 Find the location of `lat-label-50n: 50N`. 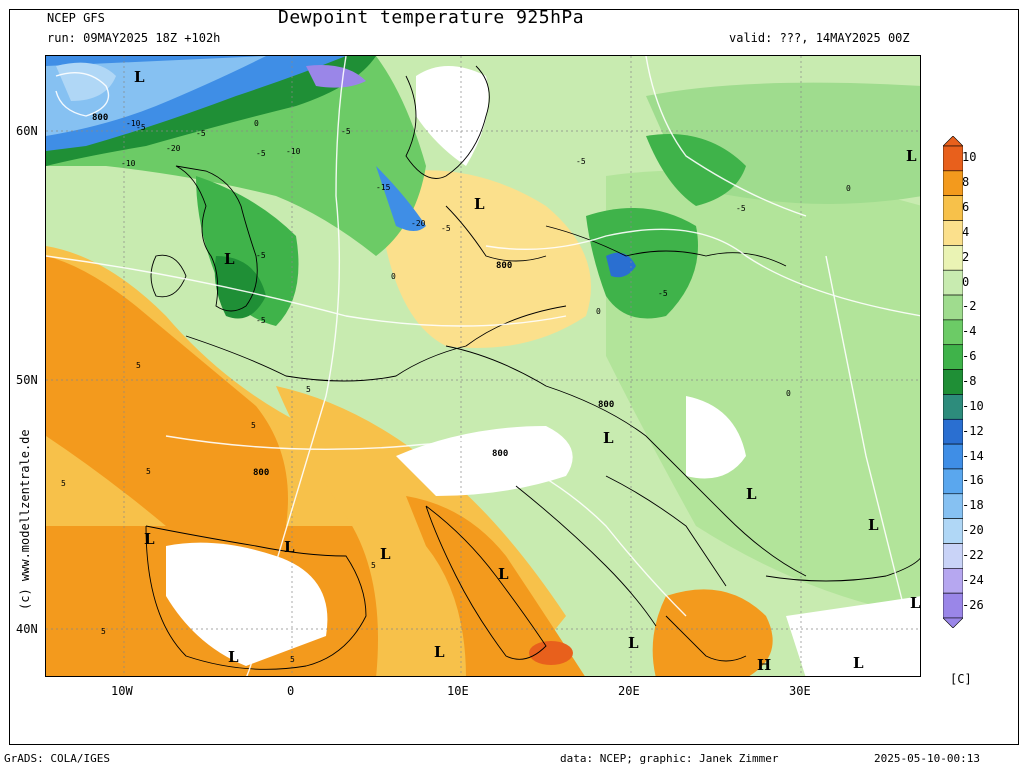

lat-label-50n: 50N is located at coordinates (27, 380).